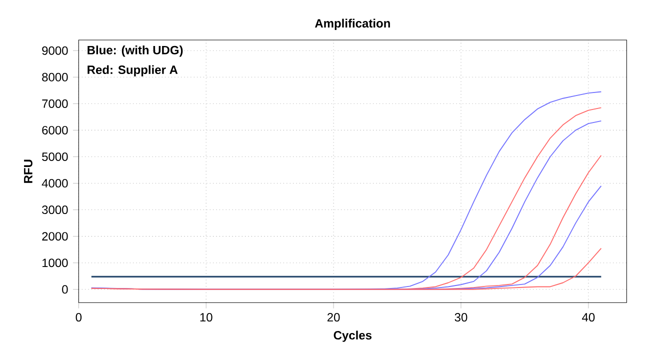 This screenshot has width=664, height=356. Describe the element at coordinates (55, 236) in the screenshot. I see `y-tick-label: 2000` at that location.